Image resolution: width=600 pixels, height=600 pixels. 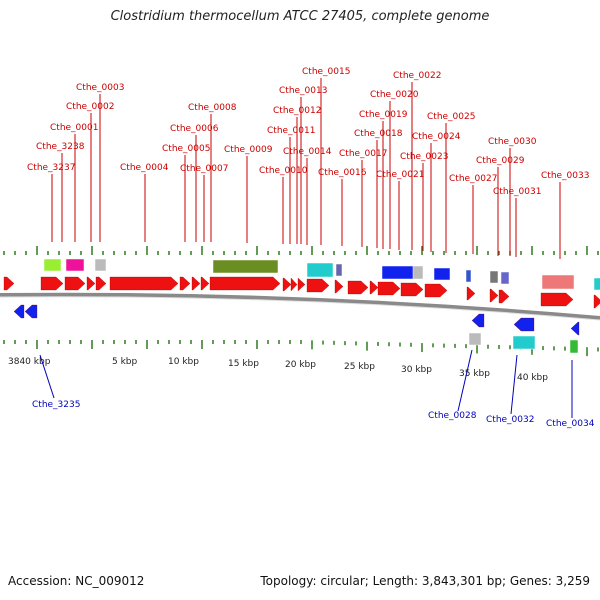 What do you see at coordinates (494, 277) in the screenshot?
I see `grey-dark-feature` at bounding box center [494, 277].